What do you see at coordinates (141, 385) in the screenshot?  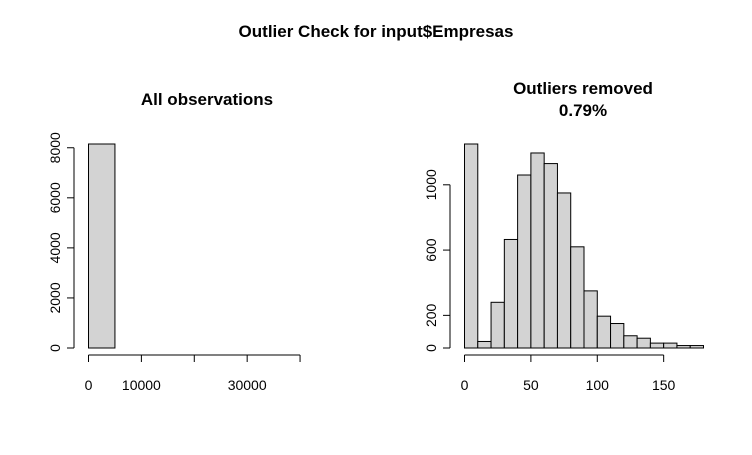 I see `x-tick-label-all-observations-1: 10000` at bounding box center [141, 385].